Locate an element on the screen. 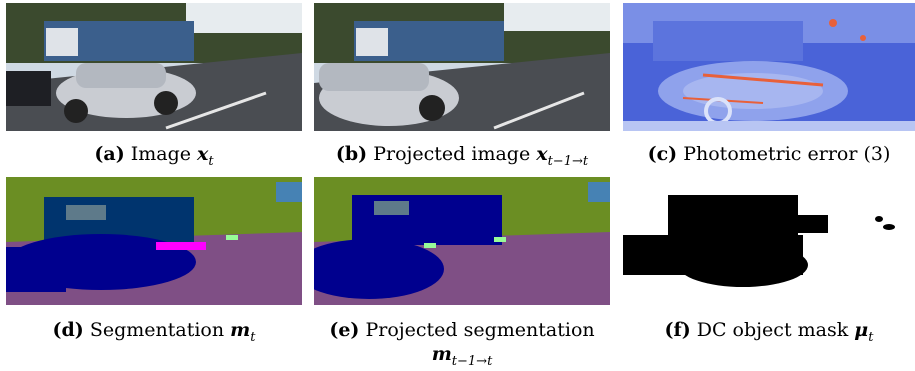 This screenshot has width=915, height=371. caption-e: (e) Projected segmentation mt−1→t is located at coordinates (462, 344).